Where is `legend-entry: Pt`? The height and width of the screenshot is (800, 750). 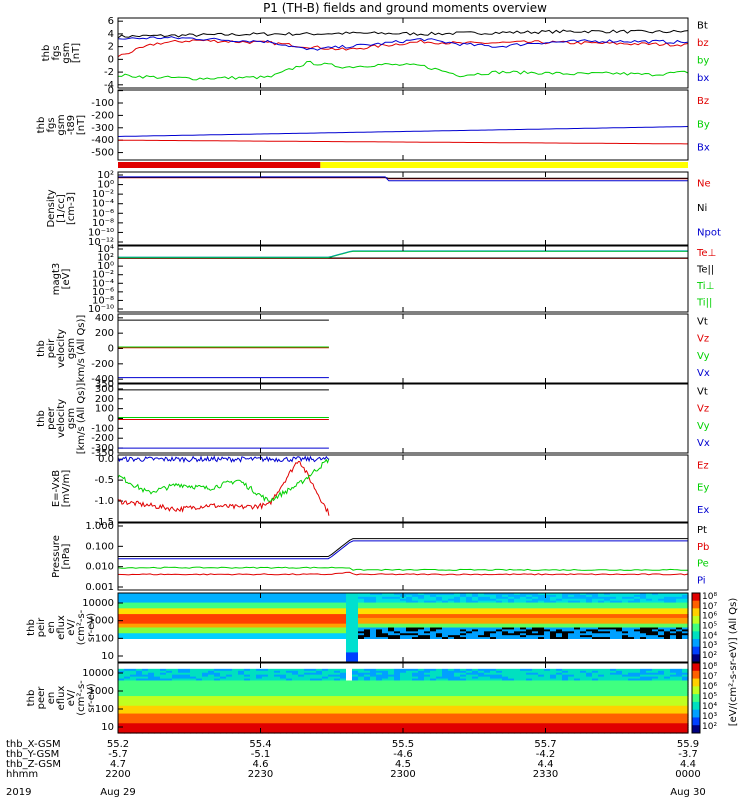
legend-entry: Pt is located at coordinates (702, 530).